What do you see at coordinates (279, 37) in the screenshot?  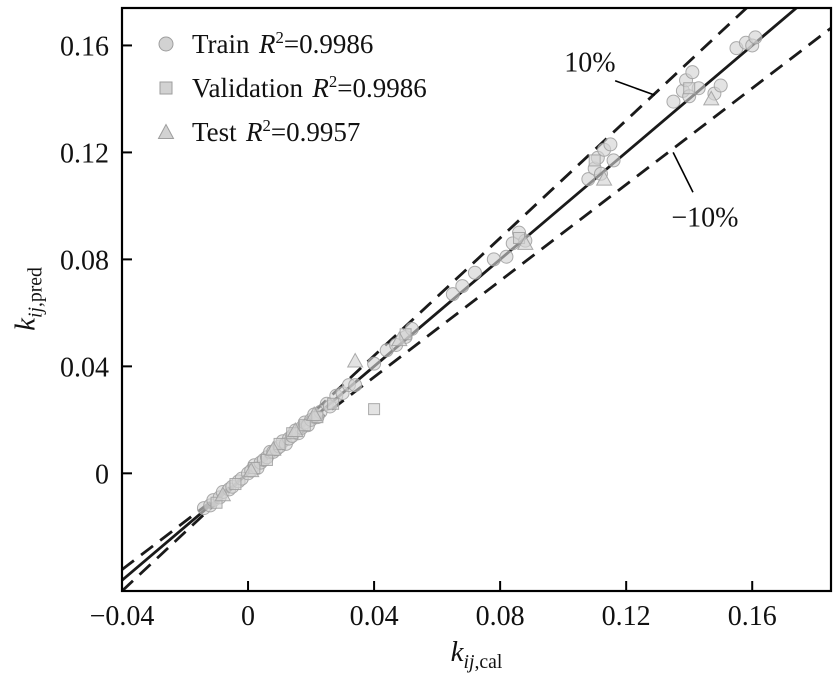 I see `legend-train-r-exponent: 2` at bounding box center [279, 37].